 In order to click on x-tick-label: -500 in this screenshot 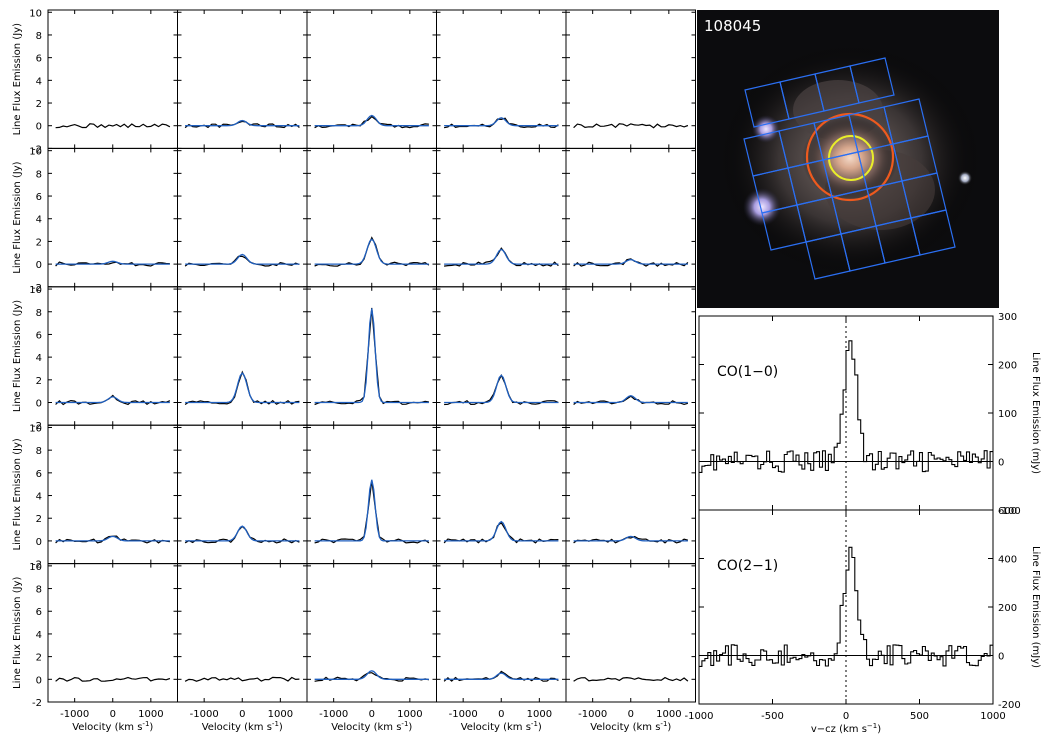, I will do `click(772, 716)`.